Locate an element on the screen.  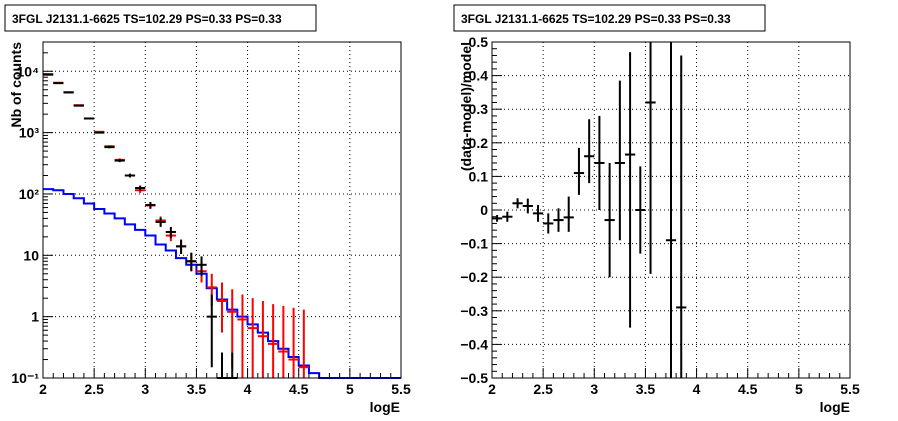
counts-y-tick-label: 10³ is located at coordinates (29, 133).